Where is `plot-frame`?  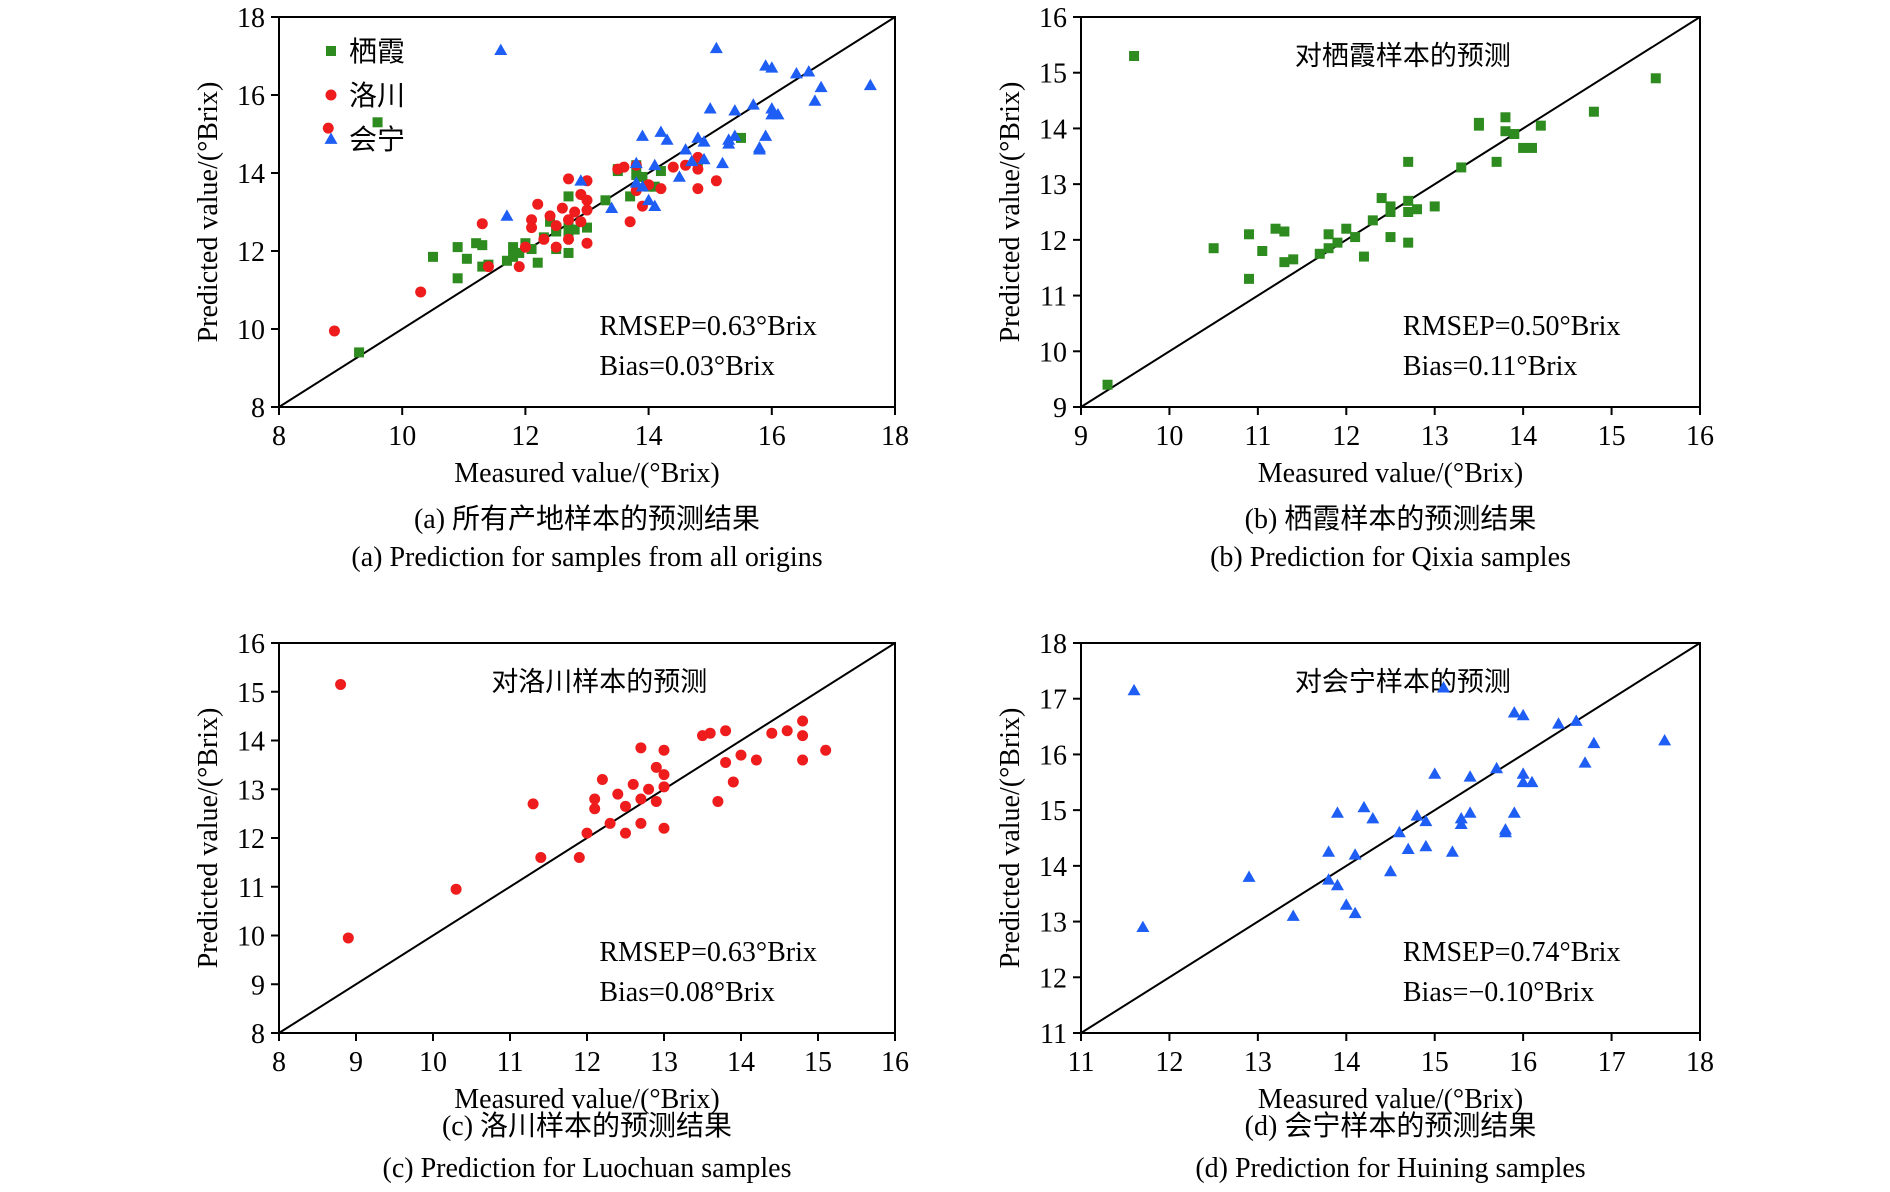
plot-frame is located at coordinates (1390, 212).